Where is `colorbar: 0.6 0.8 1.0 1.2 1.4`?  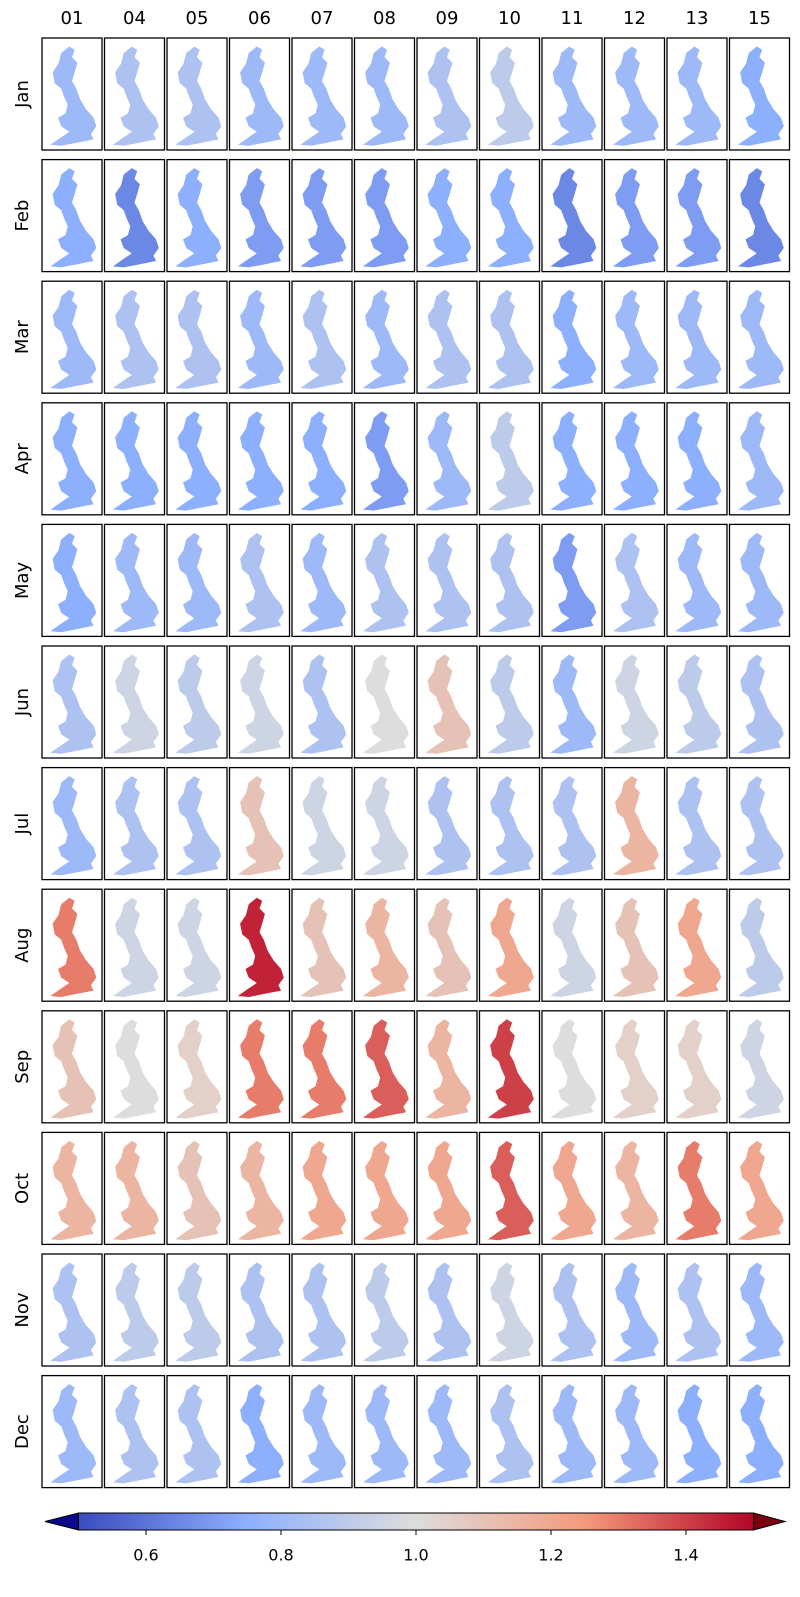 colorbar: 0.6 0.8 1.0 1.2 1.4 is located at coordinates (415, 1538).